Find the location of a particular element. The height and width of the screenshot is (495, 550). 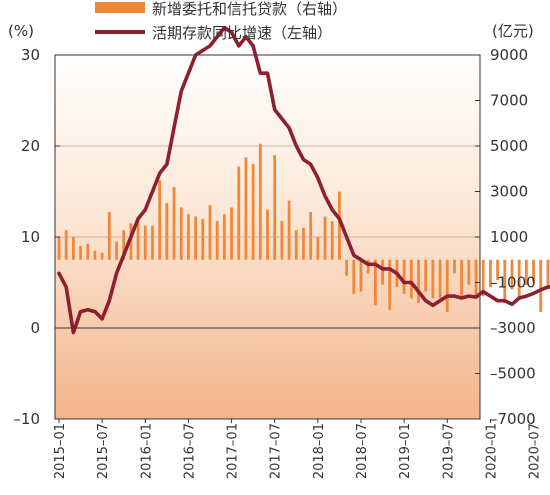

legend-line-label: 活期存款同比增速（左轴） is located at coordinates (242, 33).